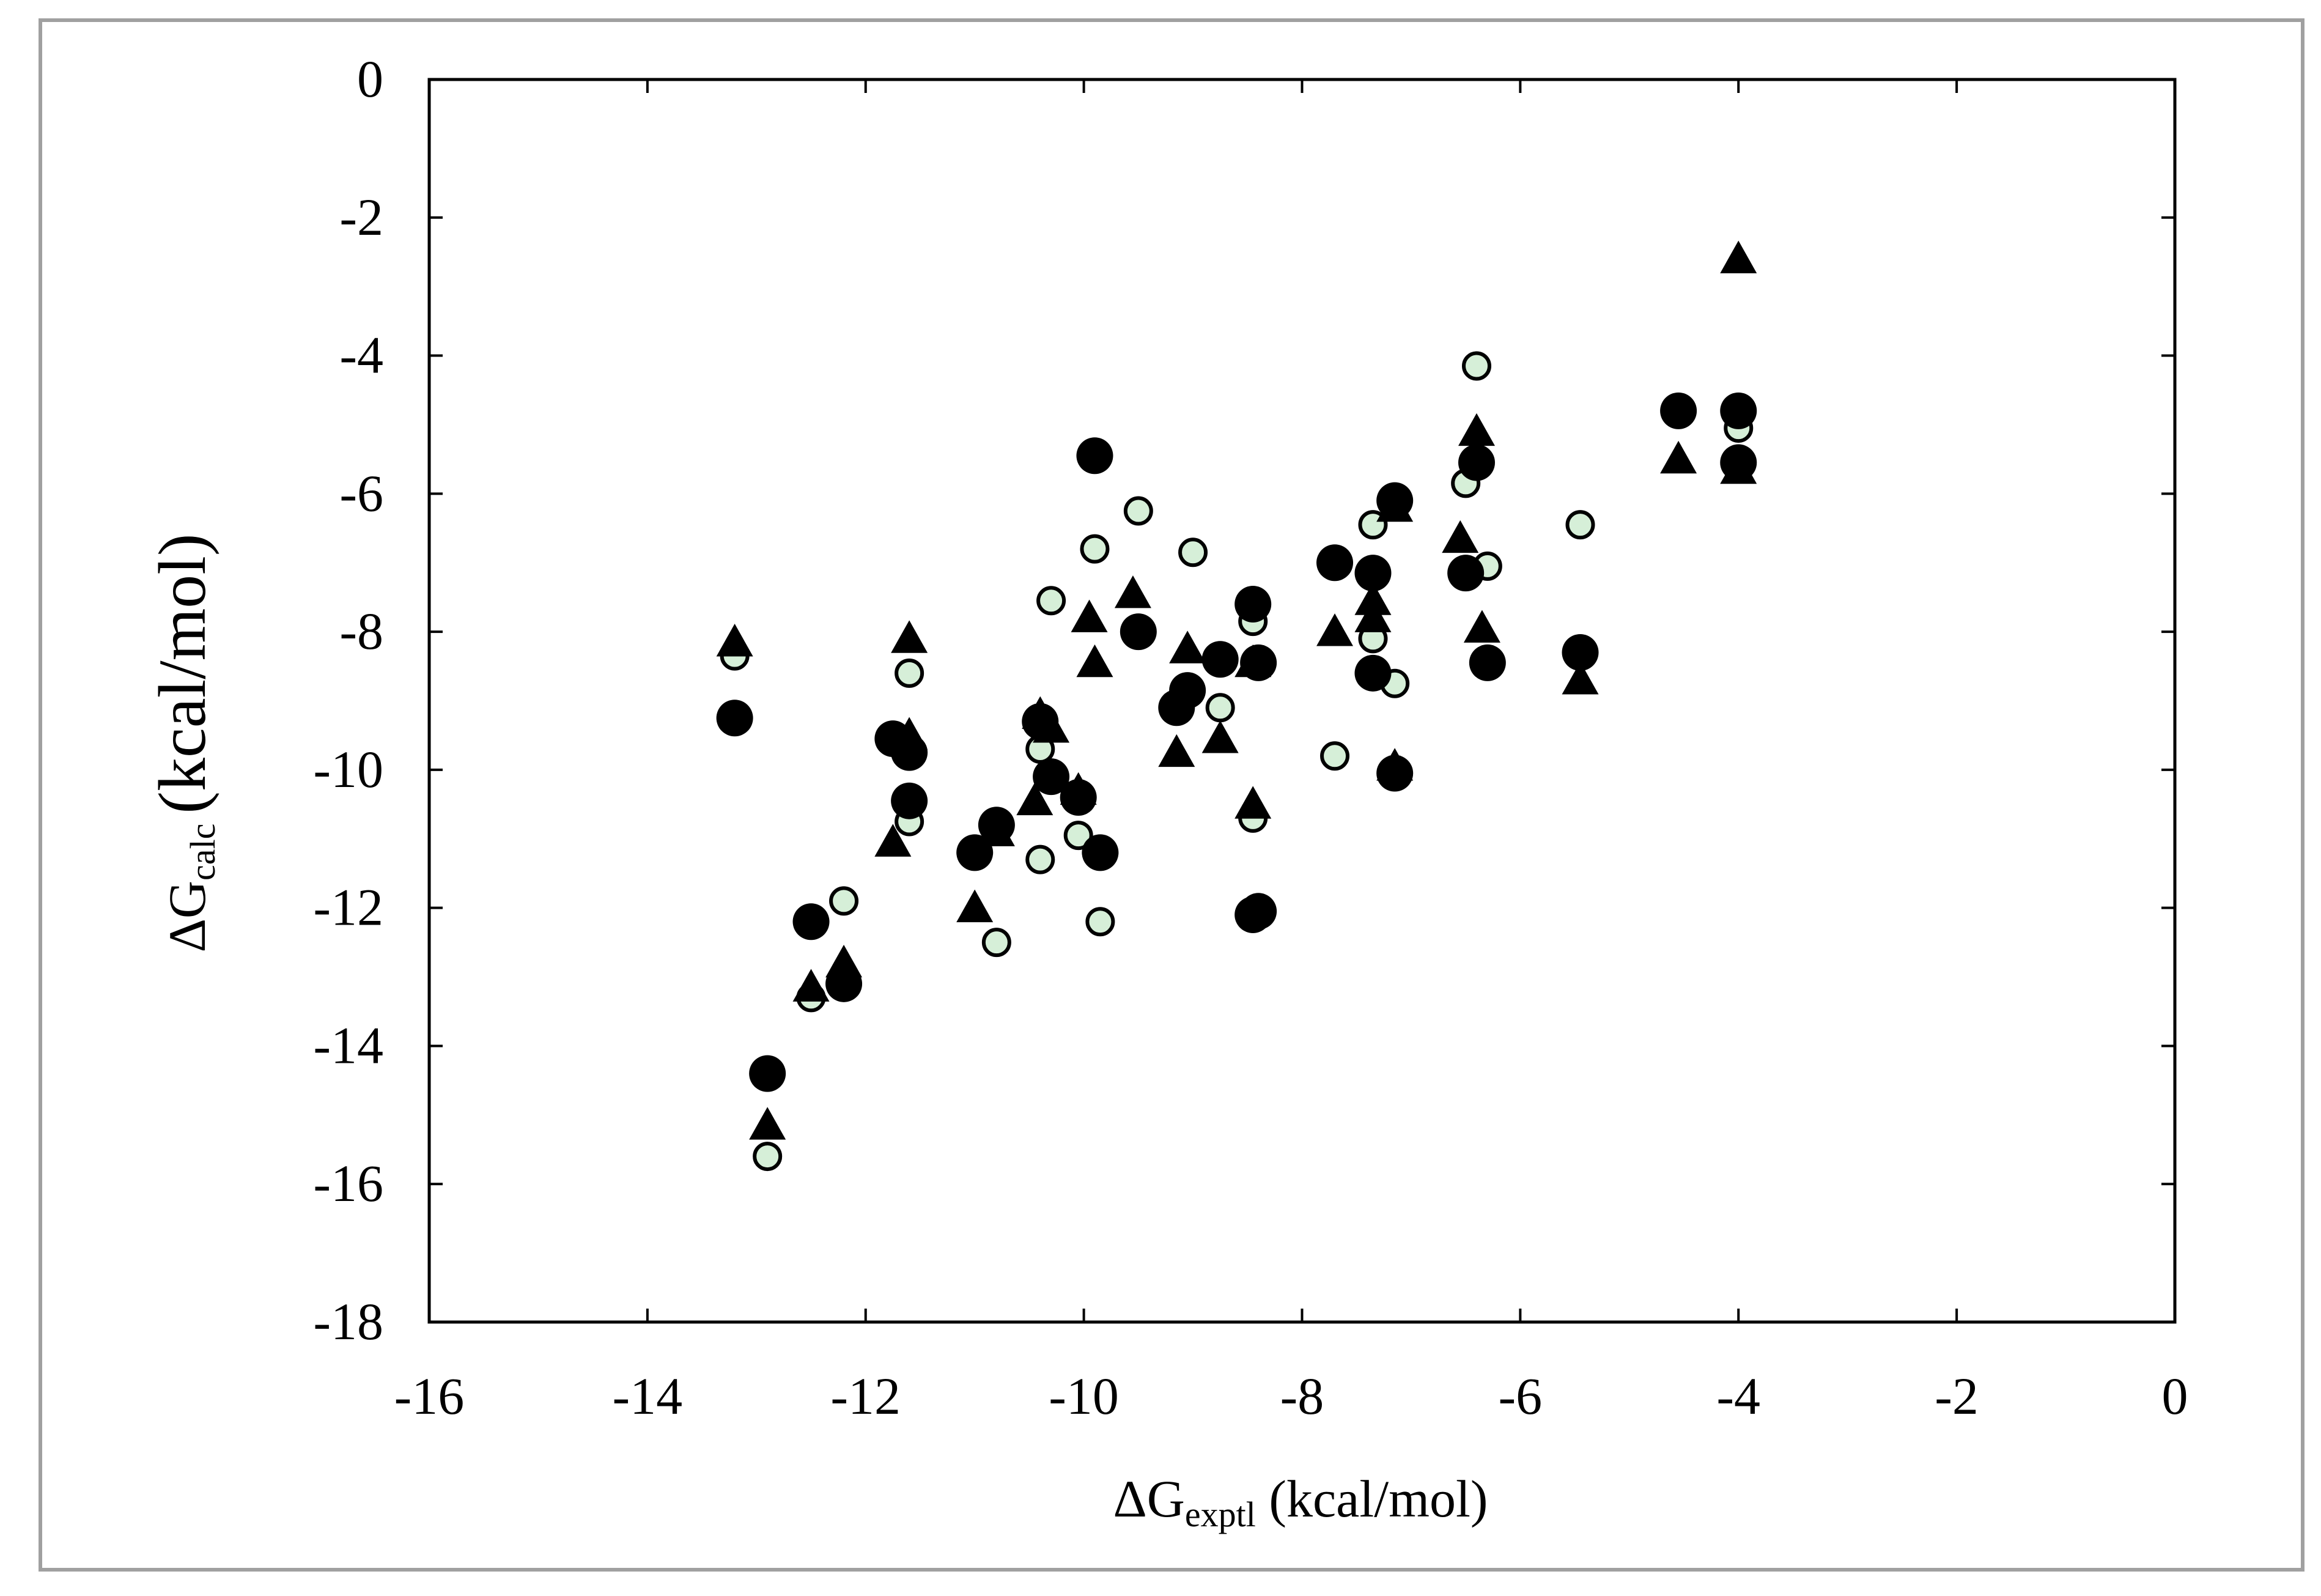 The height and width of the screenshot is (1596, 2321). I want to click on y-axis-title-main: ΔG, so click(187, 916).